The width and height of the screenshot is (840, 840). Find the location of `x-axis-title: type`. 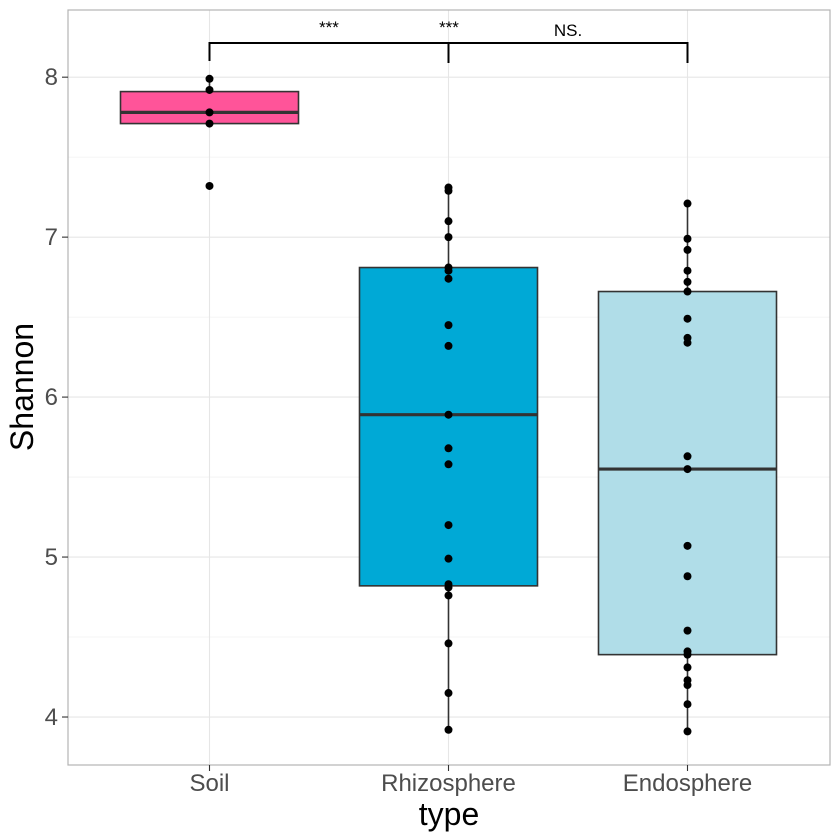

x-axis-title: type is located at coordinates (449, 814).